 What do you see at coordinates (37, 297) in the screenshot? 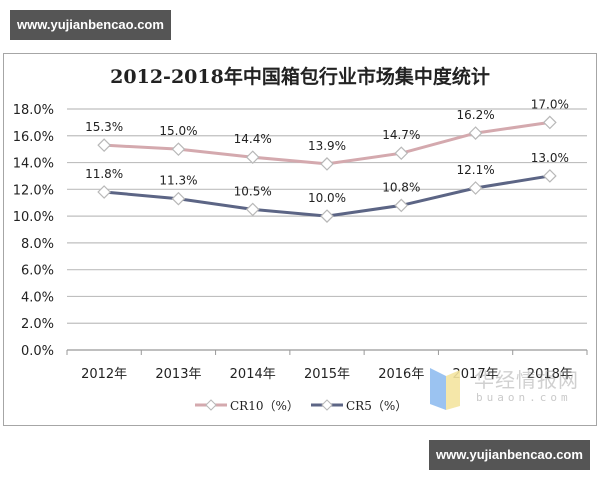
I see `y-tick-label: 4.0%` at bounding box center [37, 297].